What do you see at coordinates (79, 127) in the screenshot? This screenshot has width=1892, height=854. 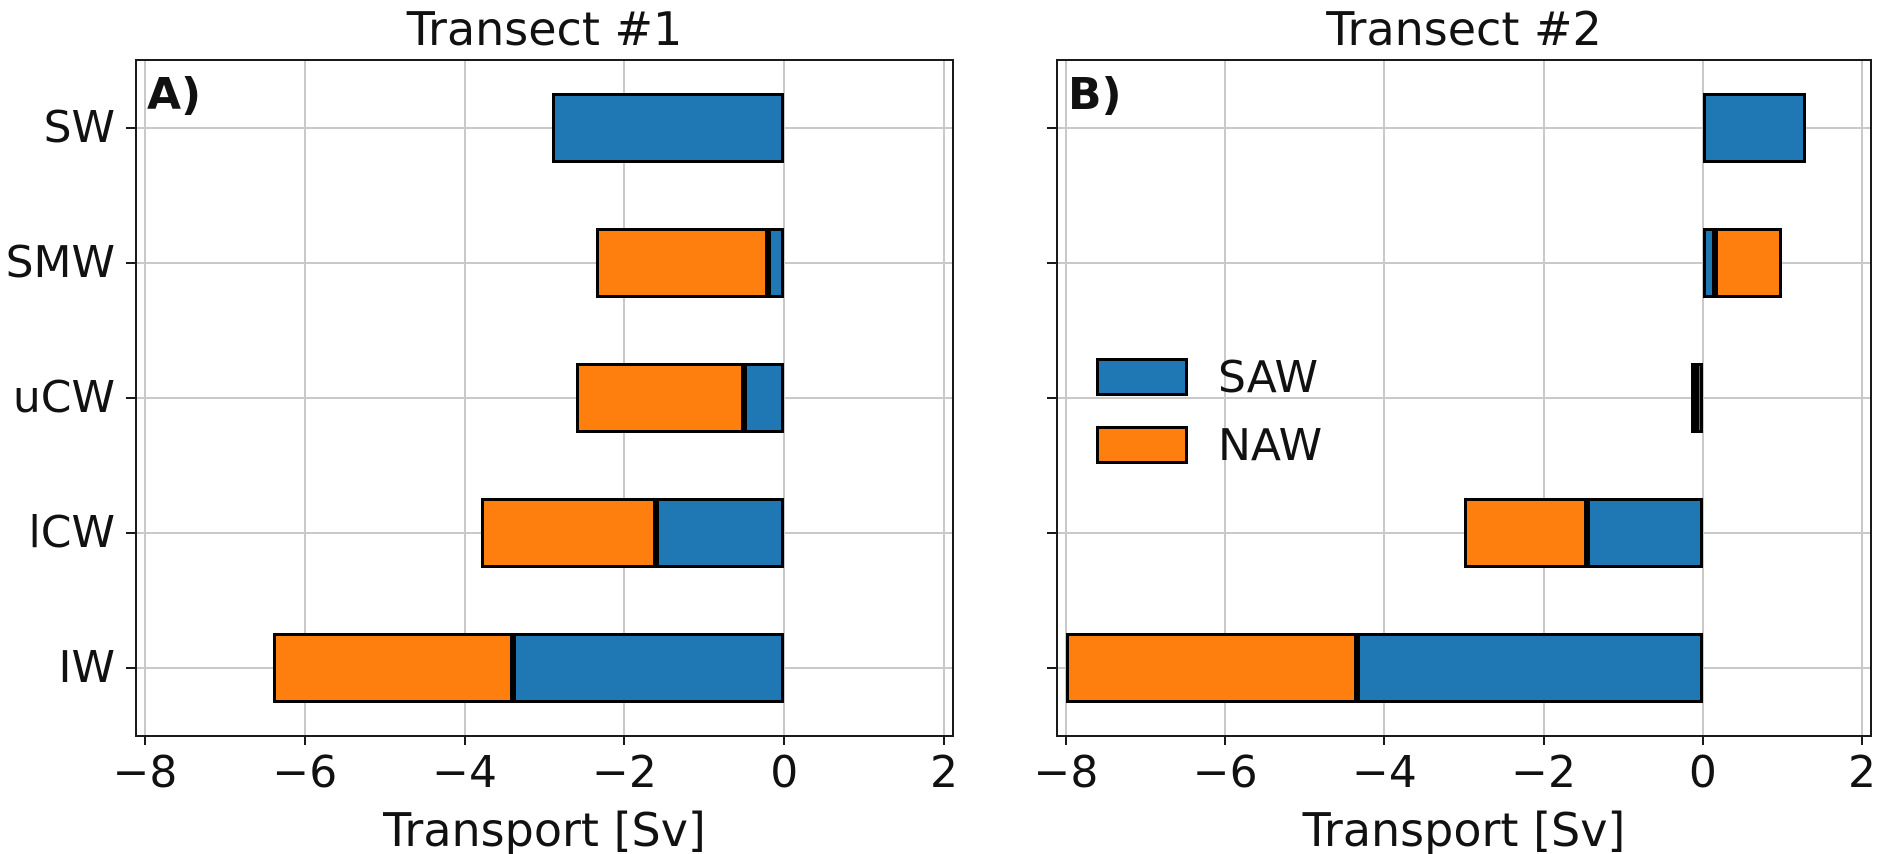 I see `y-axis-category-label: SW` at bounding box center [79, 127].